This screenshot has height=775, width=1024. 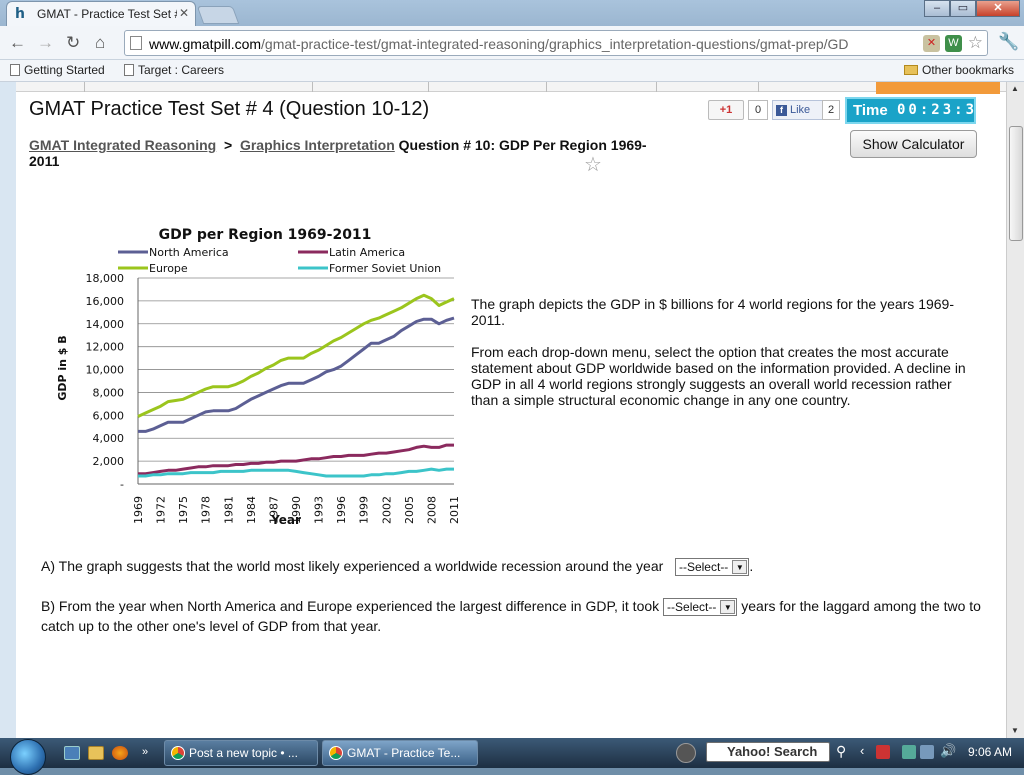 I want to click on y-tick-label: 2,000, so click(x=109, y=461).